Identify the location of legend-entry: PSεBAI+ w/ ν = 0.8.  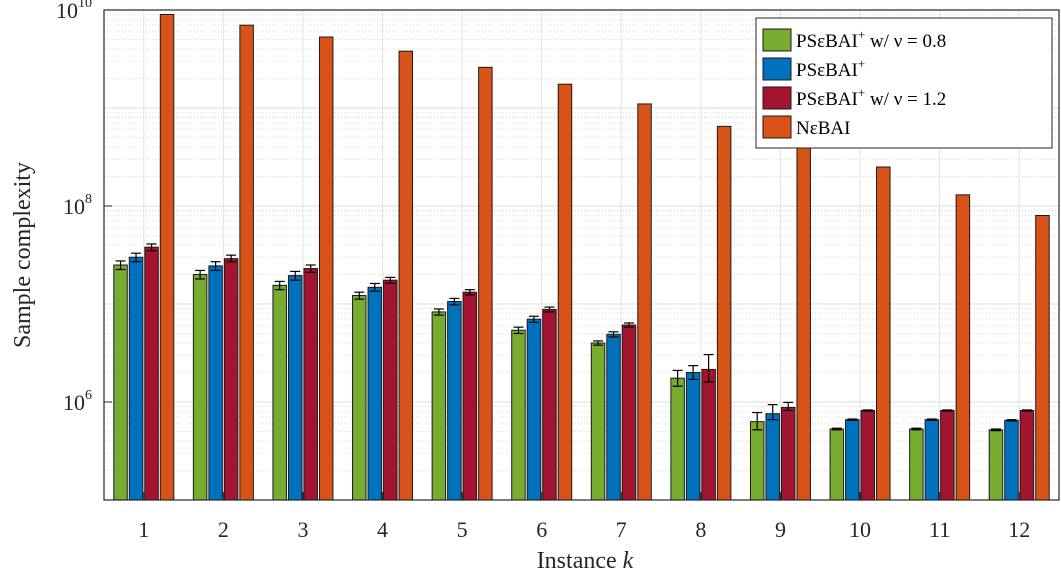
(871, 39).